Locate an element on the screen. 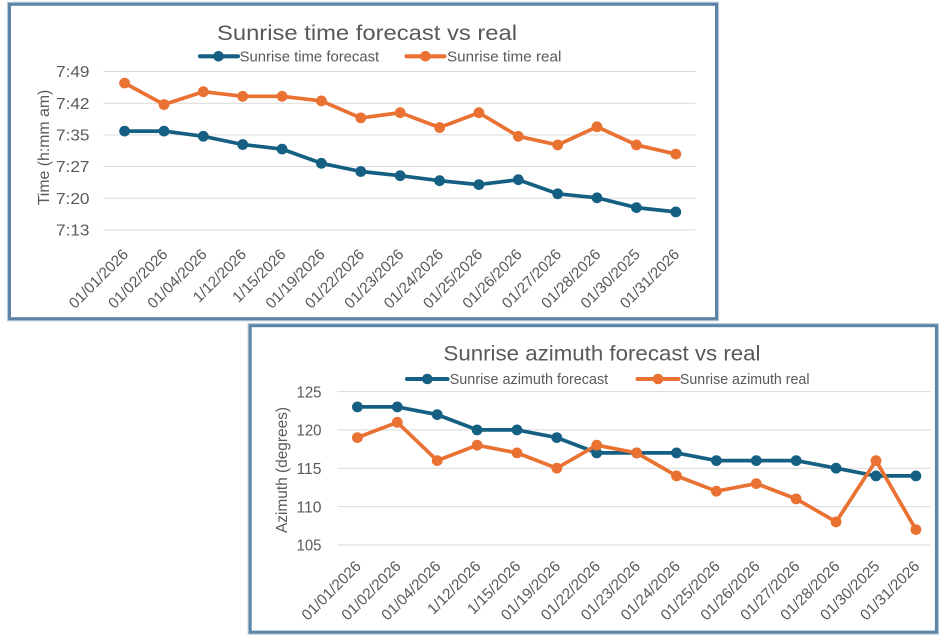 The height and width of the screenshot is (642, 944). svg-text: 7:20 is located at coordinates (73, 199).